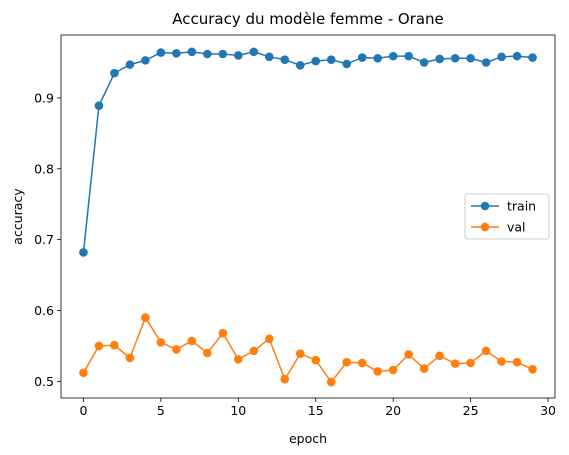 The height and width of the screenshot is (455, 569). What do you see at coordinates (308, 438) in the screenshot?
I see `x-axis-label: epoch` at bounding box center [308, 438].